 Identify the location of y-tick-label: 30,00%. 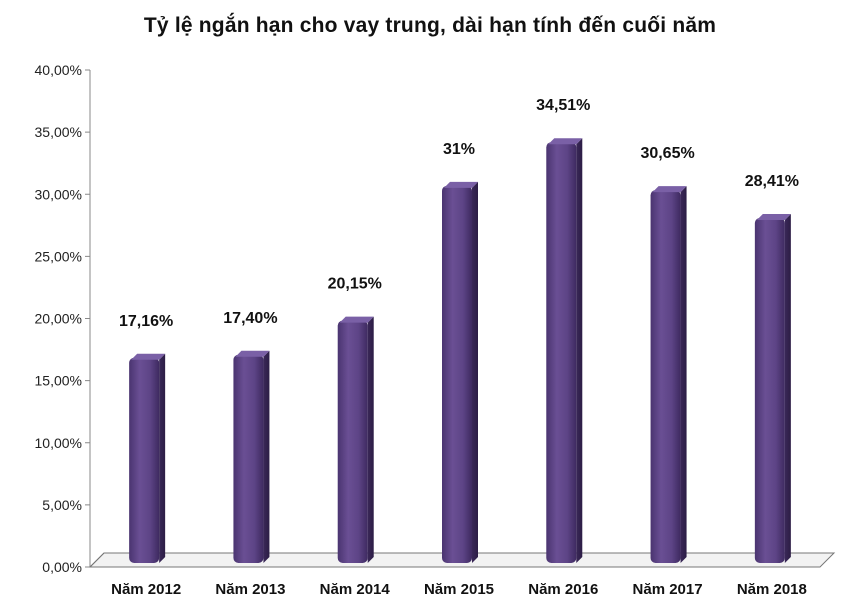
(58, 194).